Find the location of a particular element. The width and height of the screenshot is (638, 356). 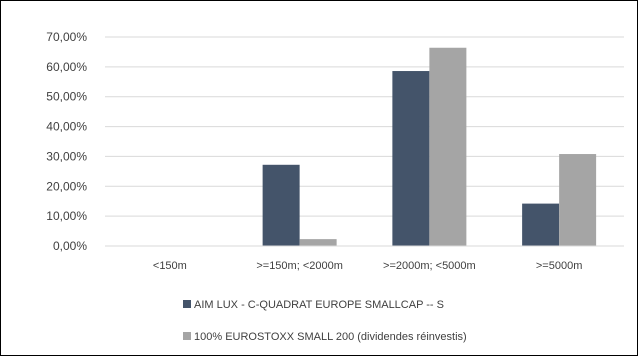

y-tick-label: 20,00% is located at coordinates (66, 186).